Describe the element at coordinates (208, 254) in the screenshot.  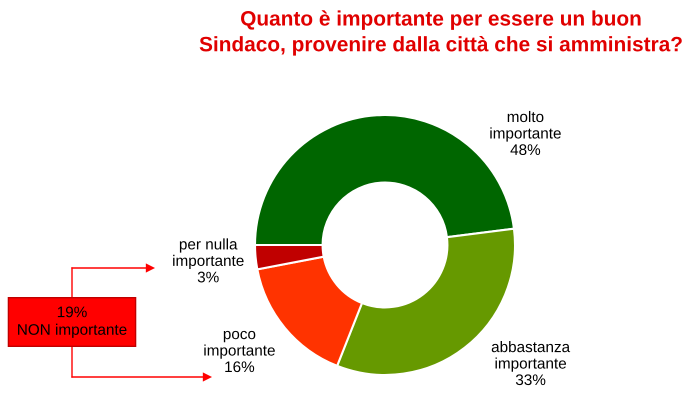
I see `slice-label: per nulla importante` at that location.